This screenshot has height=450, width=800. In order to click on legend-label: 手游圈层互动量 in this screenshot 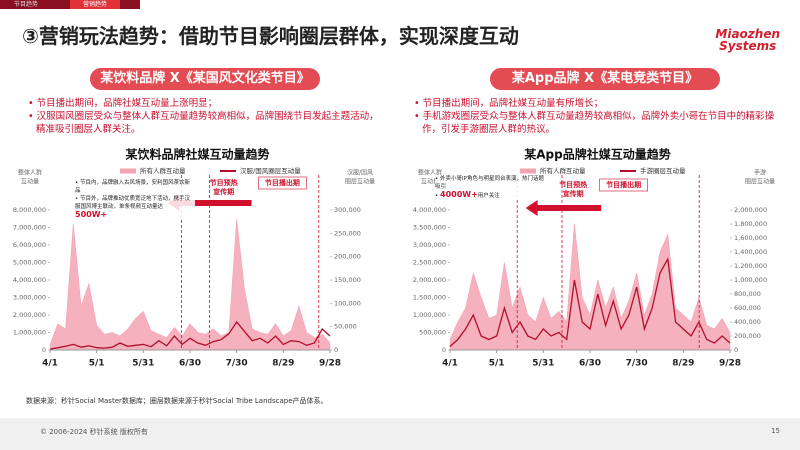, I will do `click(663, 170)`.